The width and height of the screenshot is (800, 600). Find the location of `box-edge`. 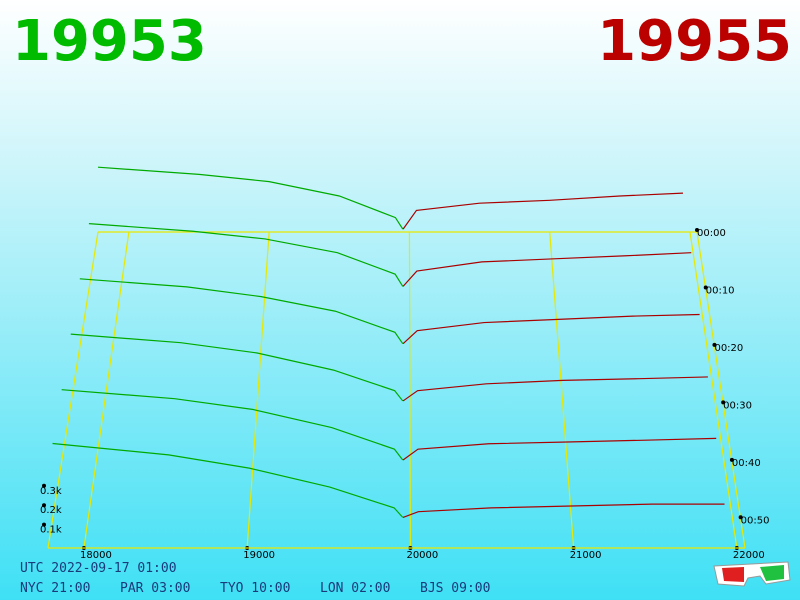

box-edge is located at coordinates (721, 390).